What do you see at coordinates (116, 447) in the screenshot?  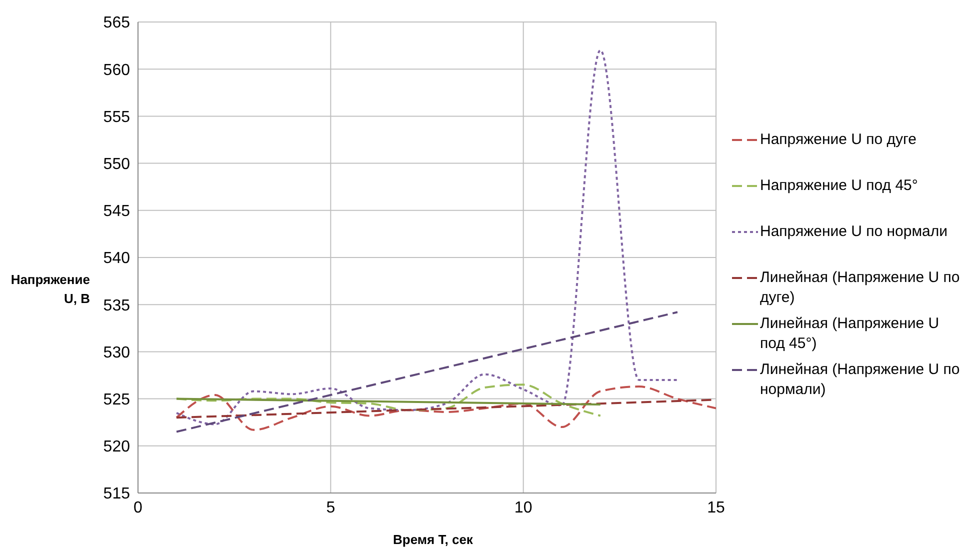 I see `y-tick-label: 520` at bounding box center [116, 447].